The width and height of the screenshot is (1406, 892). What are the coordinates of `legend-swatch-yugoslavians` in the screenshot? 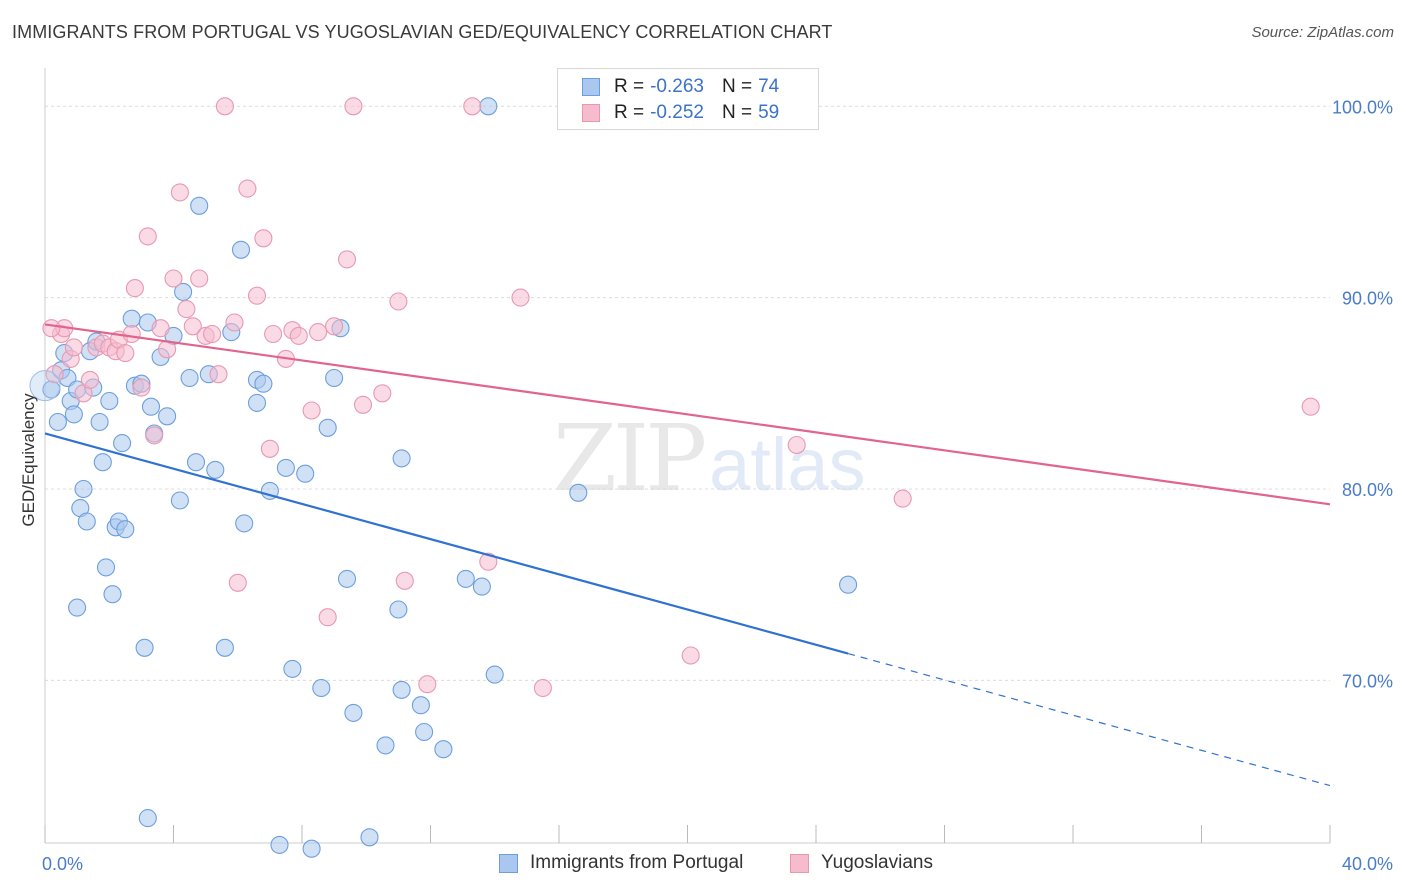 It's located at (799, 863).